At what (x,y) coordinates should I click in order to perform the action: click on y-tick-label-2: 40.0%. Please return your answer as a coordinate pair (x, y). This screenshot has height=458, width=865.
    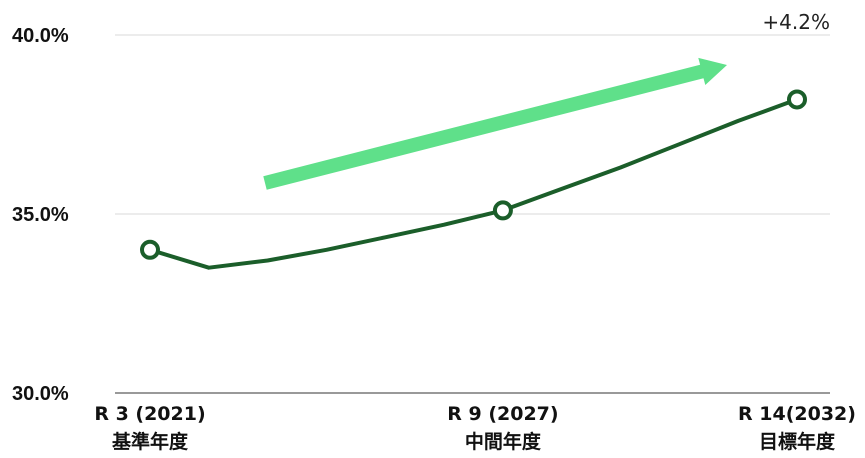
    Looking at the image, I should click on (40, 36).